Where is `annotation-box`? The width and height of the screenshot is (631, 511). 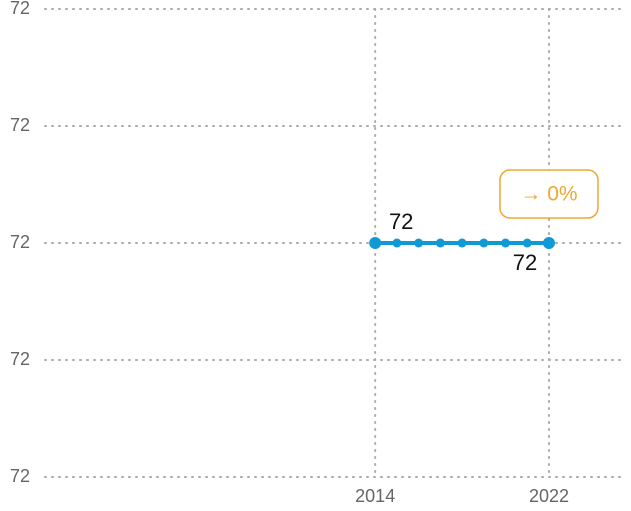 annotation-box is located at coordinates (549, 194).